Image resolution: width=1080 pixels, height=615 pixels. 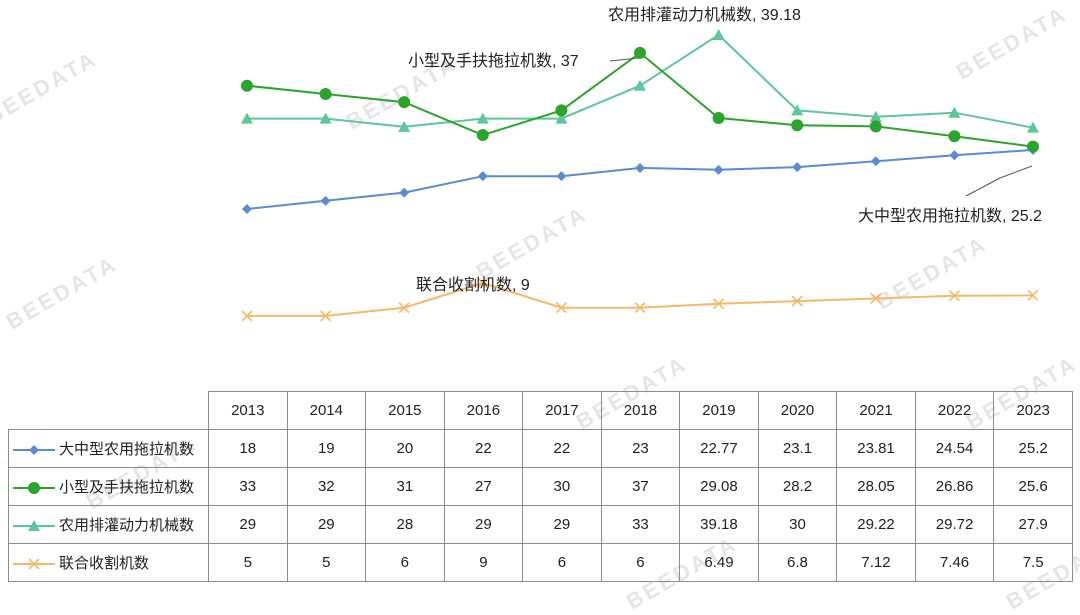 What do you see at coordinates (719, 486) in the screenshot?
I see `data-table-cell: 29.08` at bounding box center [719, 486].